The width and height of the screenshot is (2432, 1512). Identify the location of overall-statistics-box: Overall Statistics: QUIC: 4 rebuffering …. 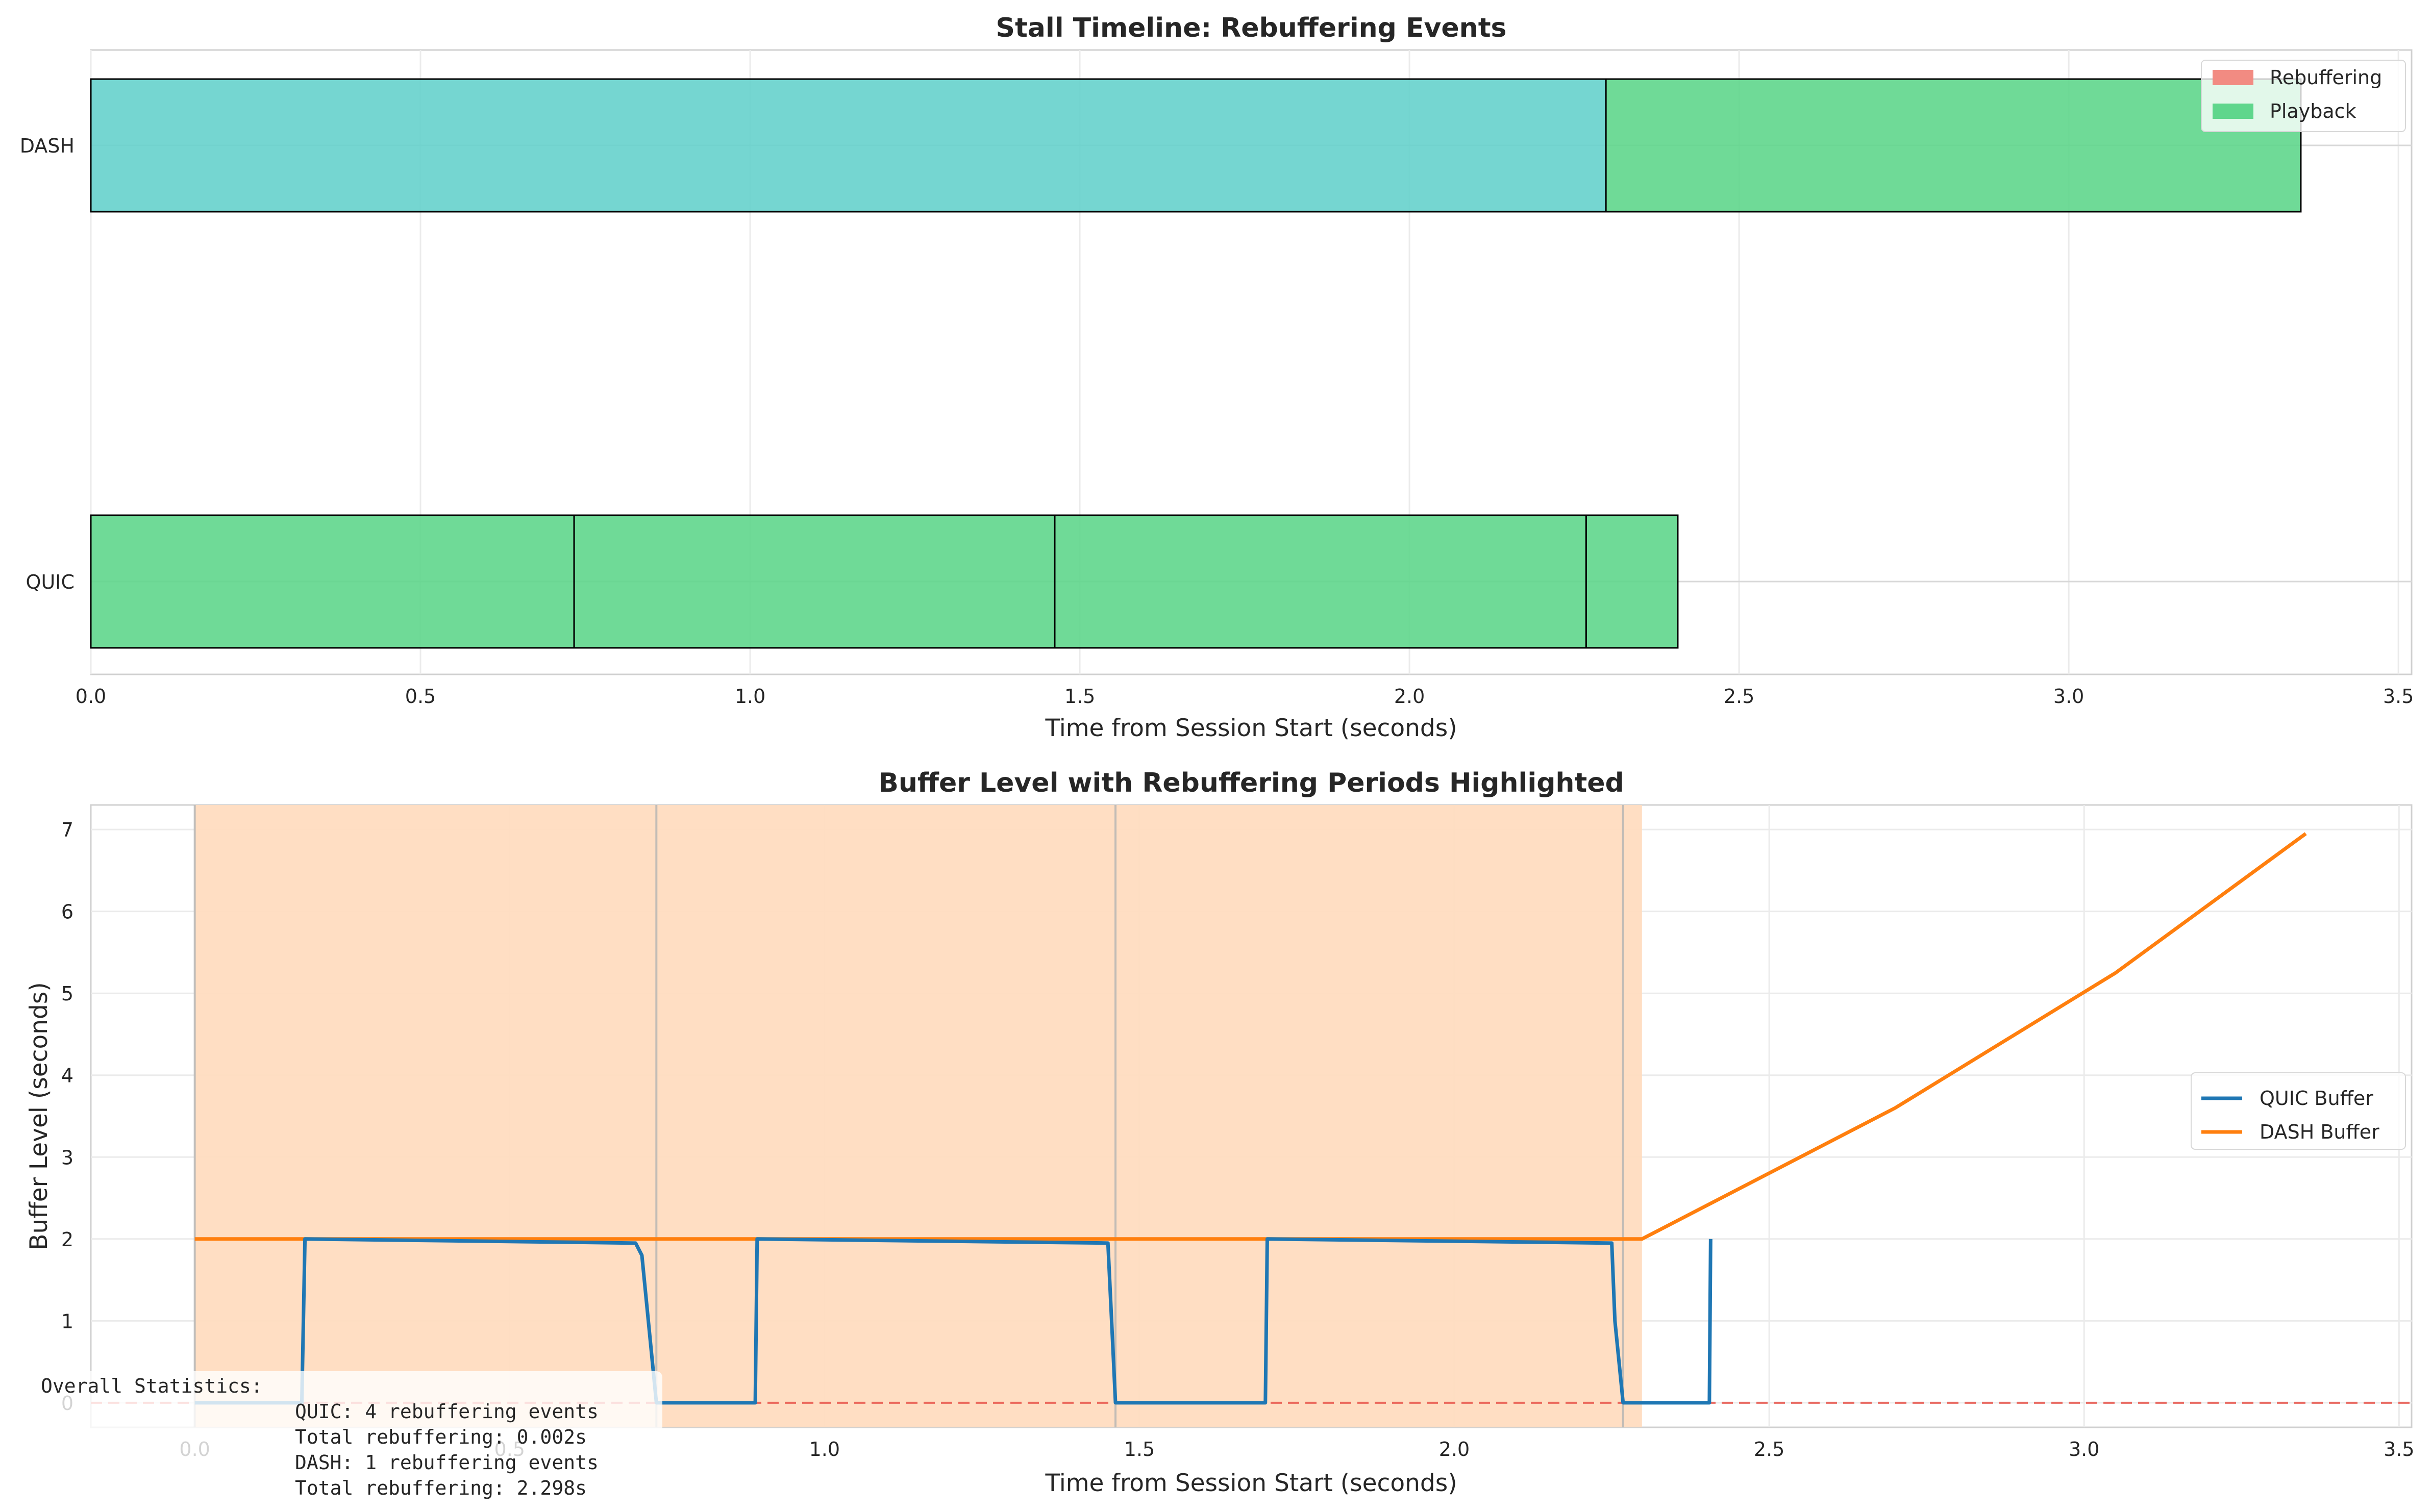
(346, 1438).